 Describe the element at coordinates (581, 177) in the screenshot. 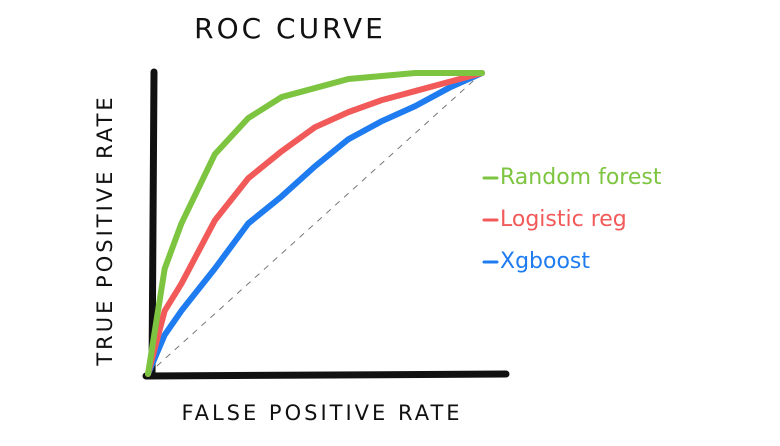

I see `legend-text: Random forest` at that location.